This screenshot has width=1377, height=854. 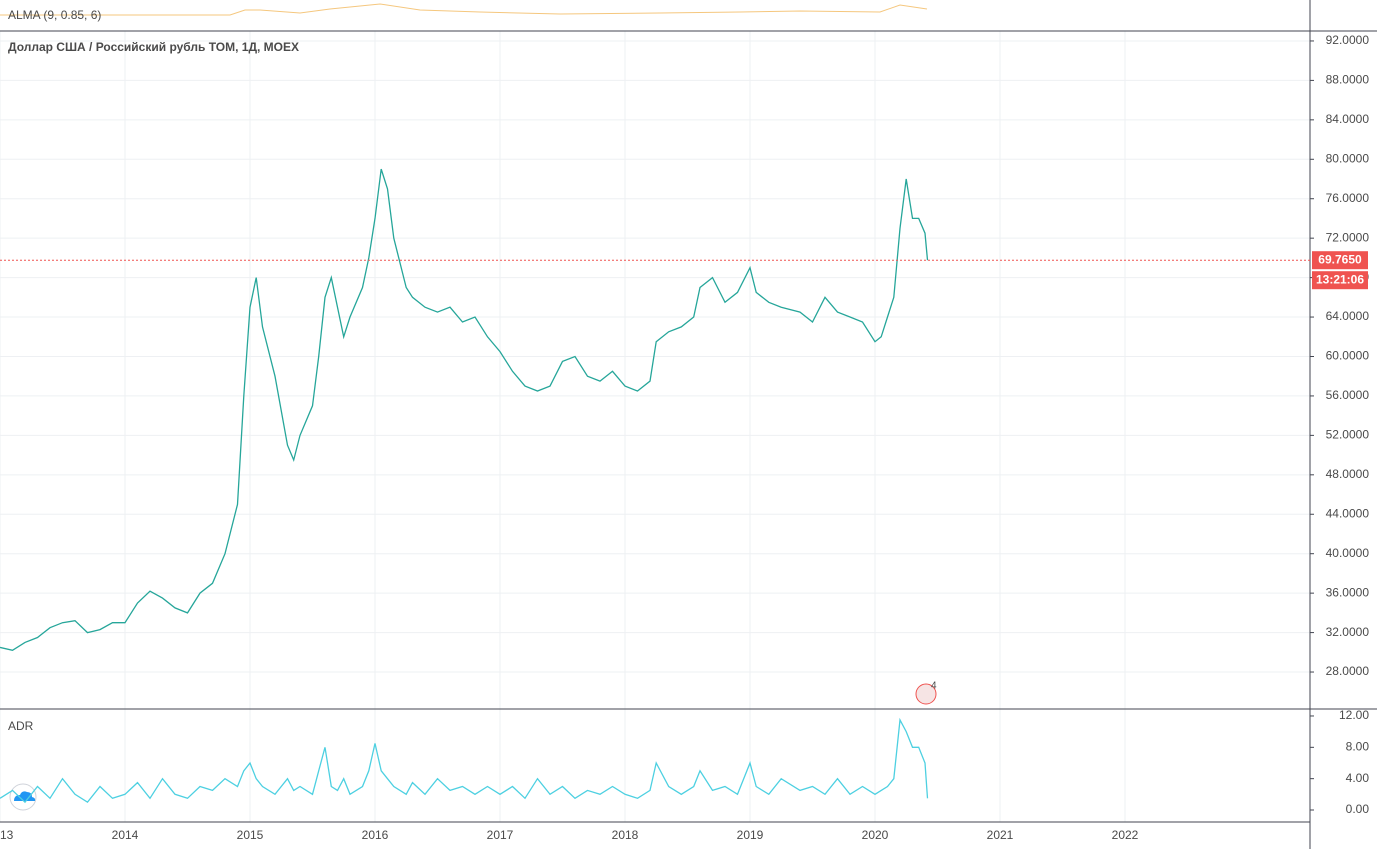 What do you see at coordinates (1348, 119) in the screenshot?
I see `y-tick-label: 84.0000` at bounding box center [1348, 119].